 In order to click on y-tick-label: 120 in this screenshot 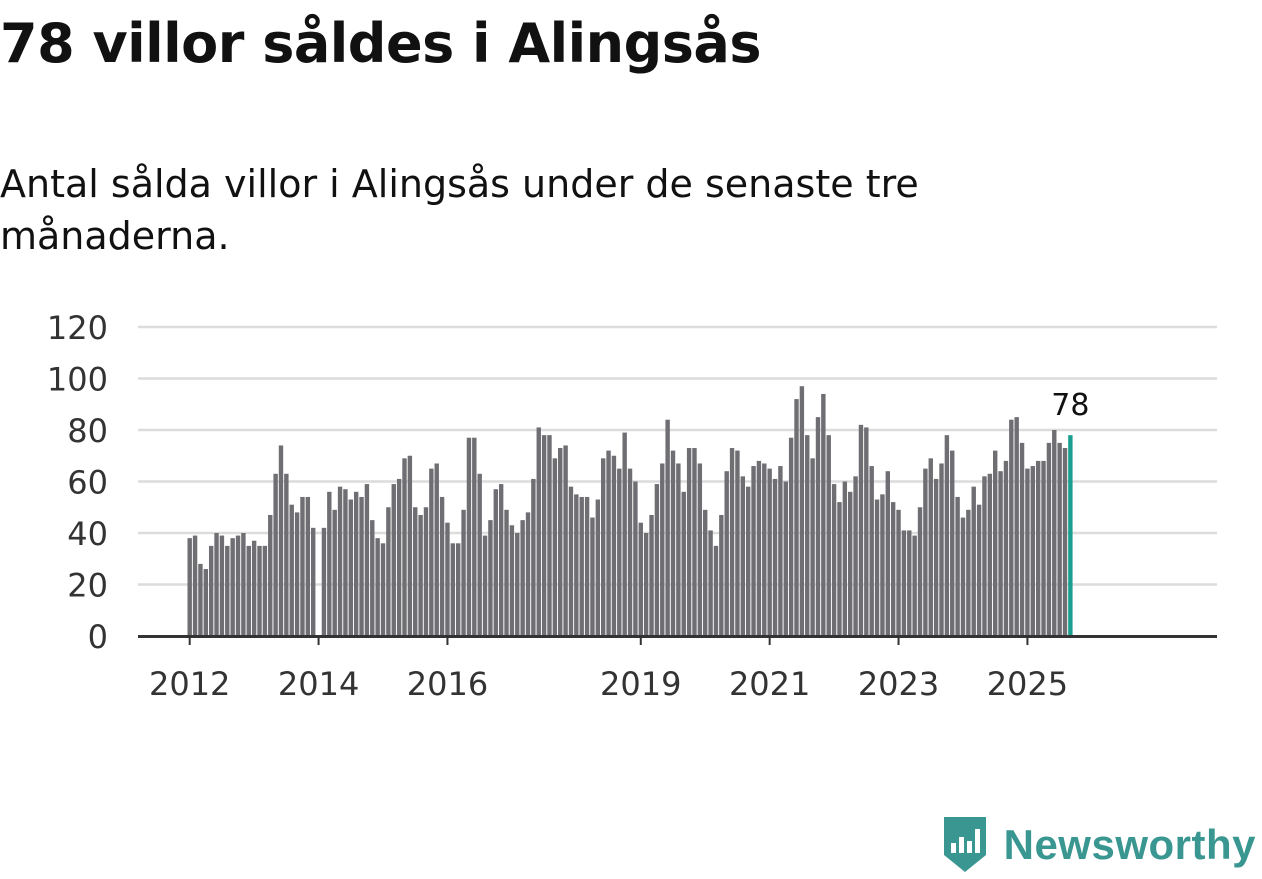, I will do `click(77, 328)`.